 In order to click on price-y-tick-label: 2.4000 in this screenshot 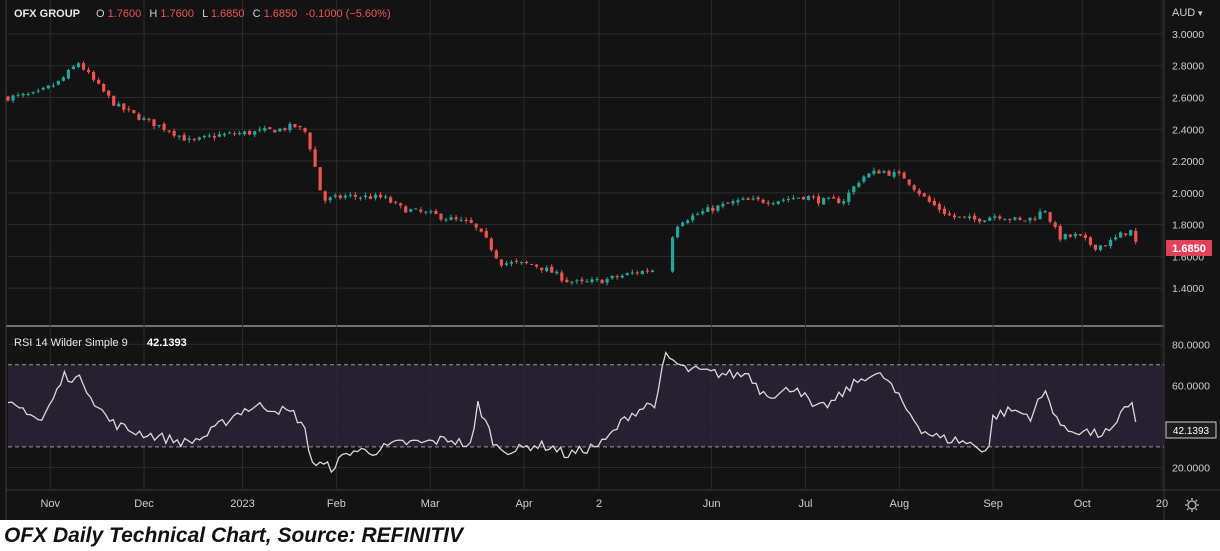, I will do `click(1188, 130)`.